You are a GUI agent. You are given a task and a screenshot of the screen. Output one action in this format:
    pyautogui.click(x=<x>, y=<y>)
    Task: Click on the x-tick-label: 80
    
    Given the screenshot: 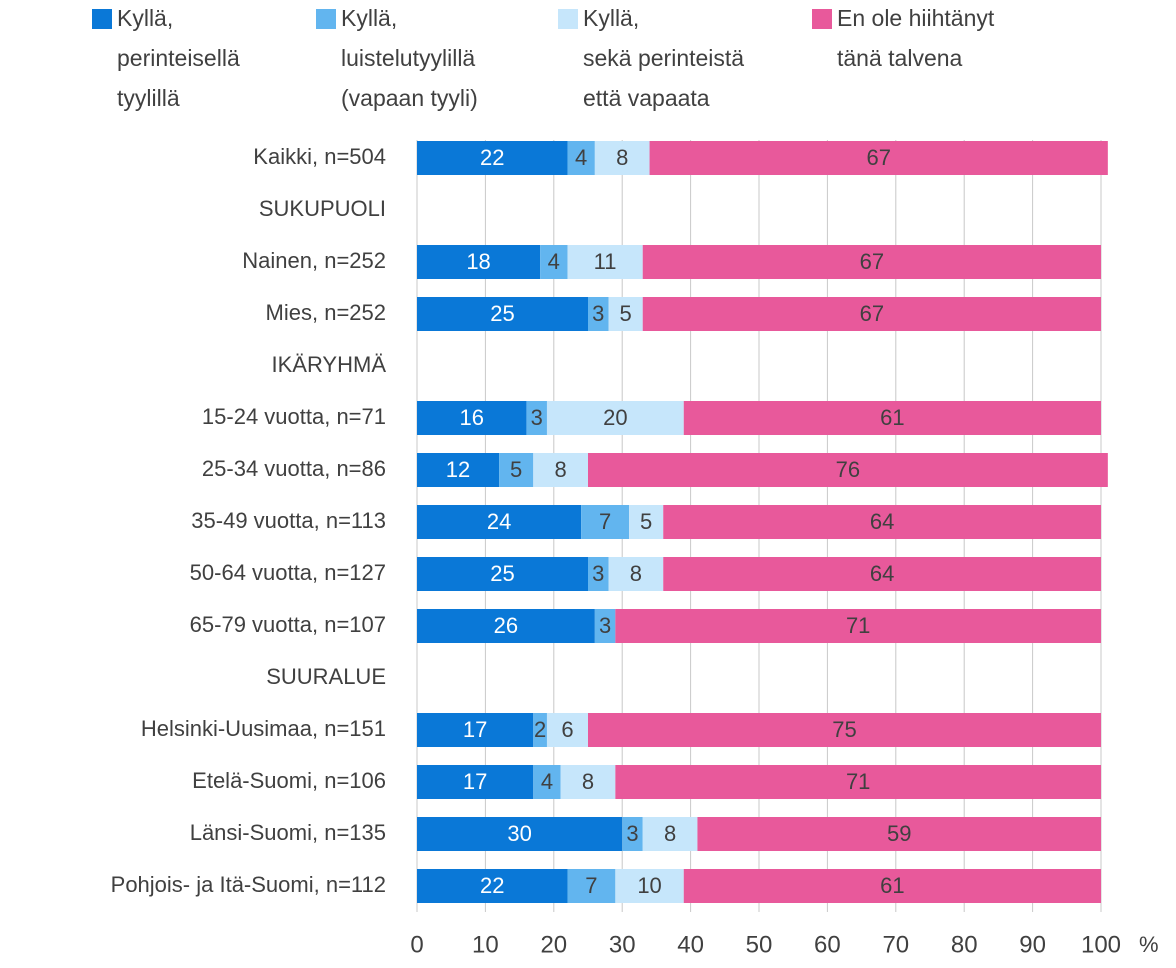 What is the action you would take?
    pyautogui.click(x=964, y=944)
    